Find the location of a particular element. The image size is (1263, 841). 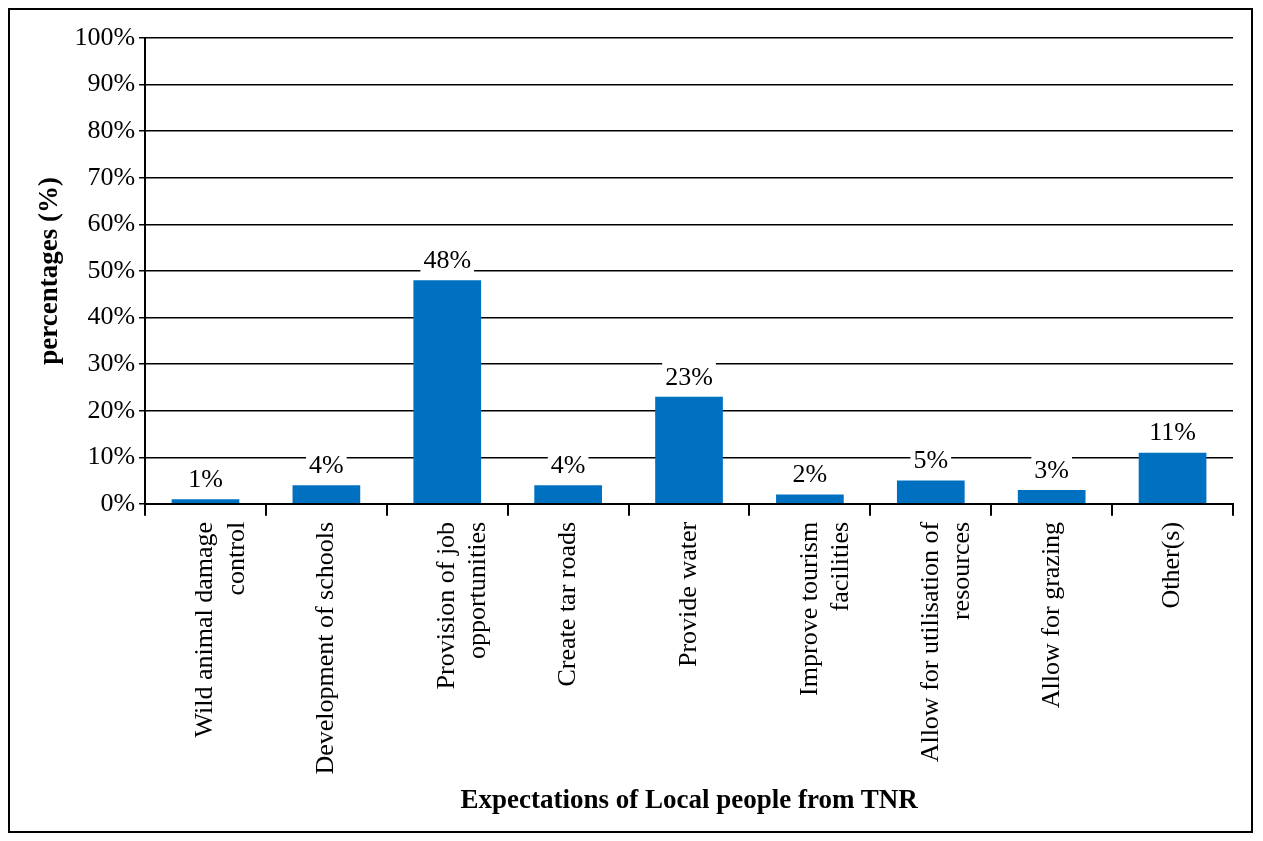

x-tick-label: Other(s) is located at coordinates (1171, 565).